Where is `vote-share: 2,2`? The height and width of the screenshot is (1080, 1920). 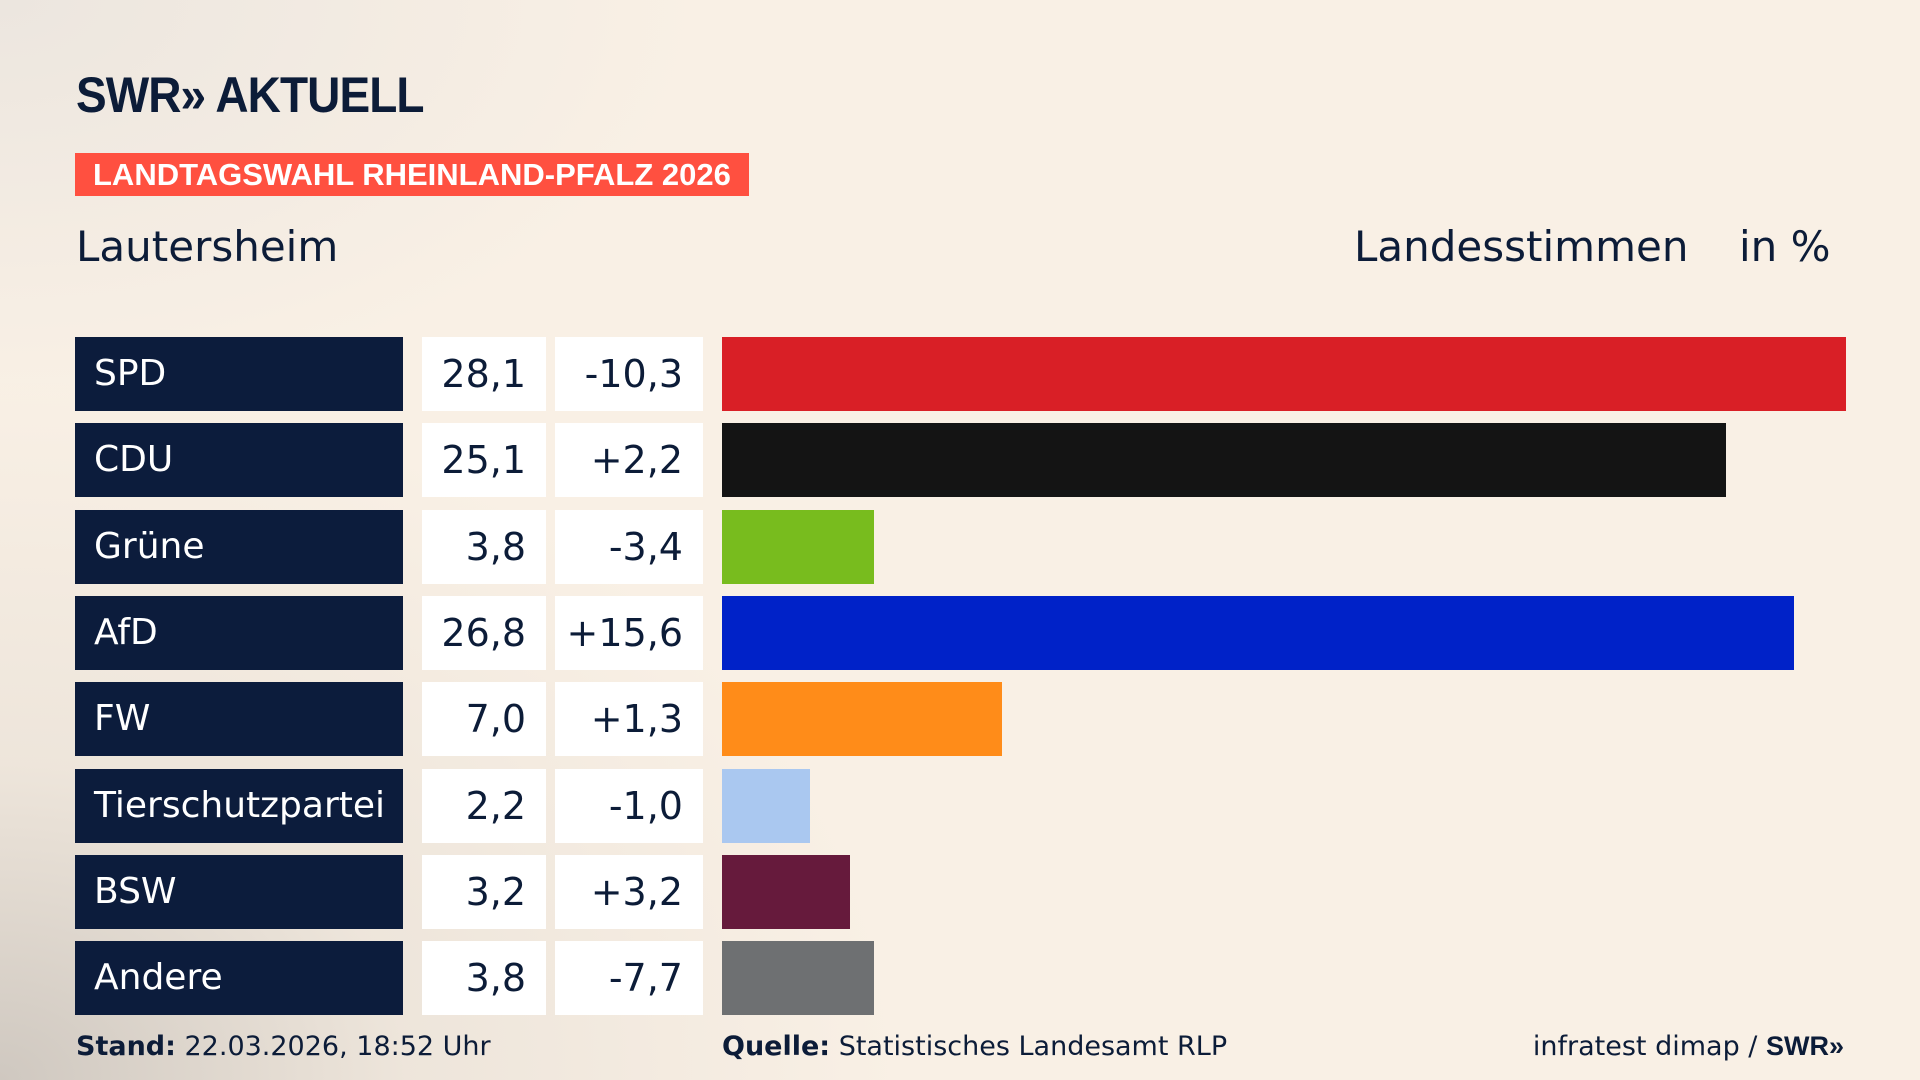
vote-share: 2,2 is located at coordinates (484, 805).